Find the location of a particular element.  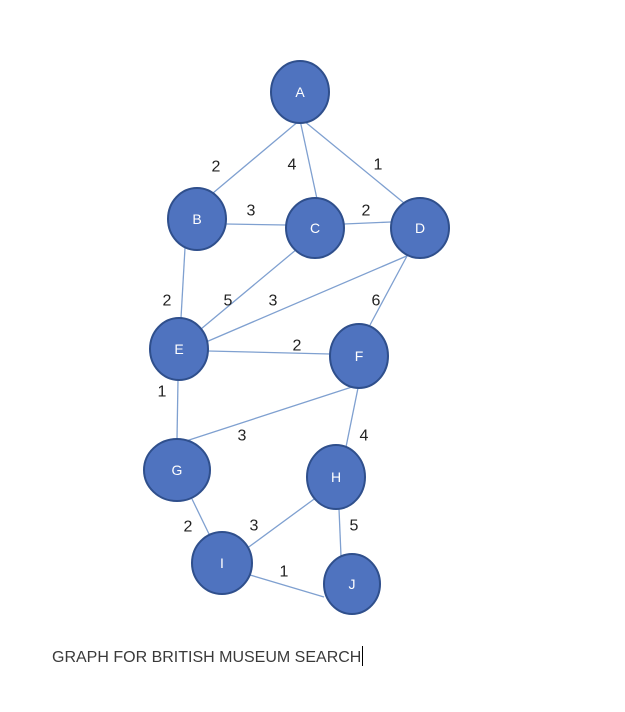

node-f: F is located at coordinates (359, 356).